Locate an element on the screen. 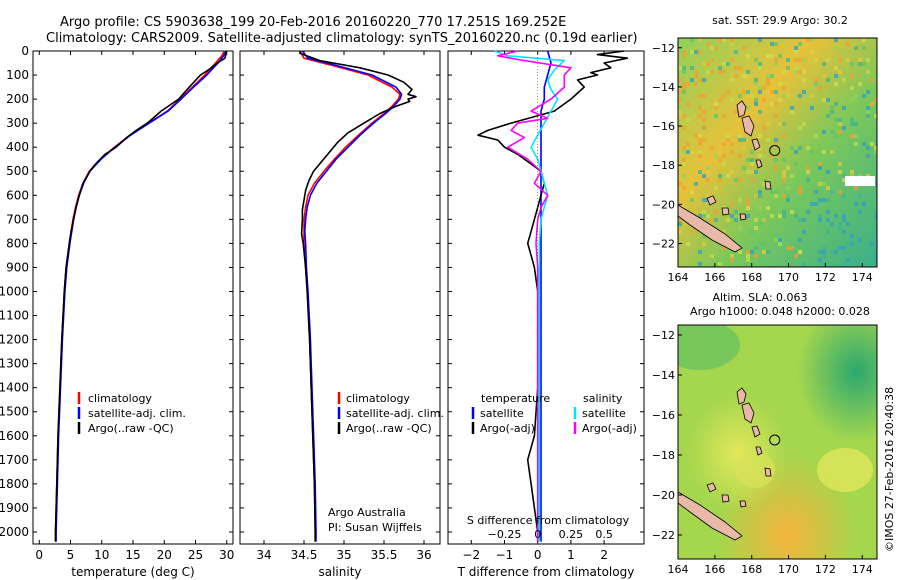 The width and height of the screenshot is (900, 580). s-diff-tick-label: 0.25 is located at coordinates (571, 534).